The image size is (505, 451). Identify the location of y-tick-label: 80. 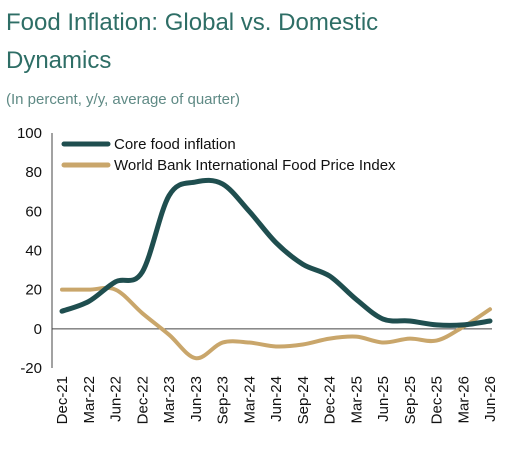
(33, 172).